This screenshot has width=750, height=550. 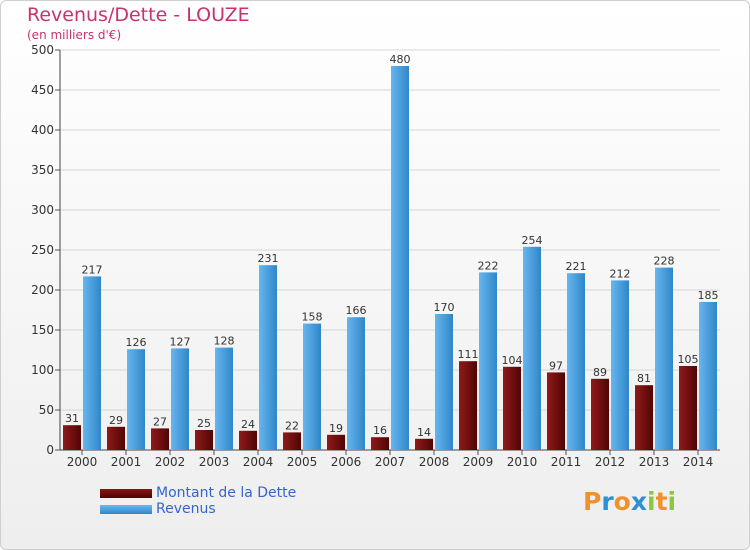 What do you see at coordinates (346, 462) in the screenshot?
I see `x-tick-label: 2006` at bounding box center [346, 462].